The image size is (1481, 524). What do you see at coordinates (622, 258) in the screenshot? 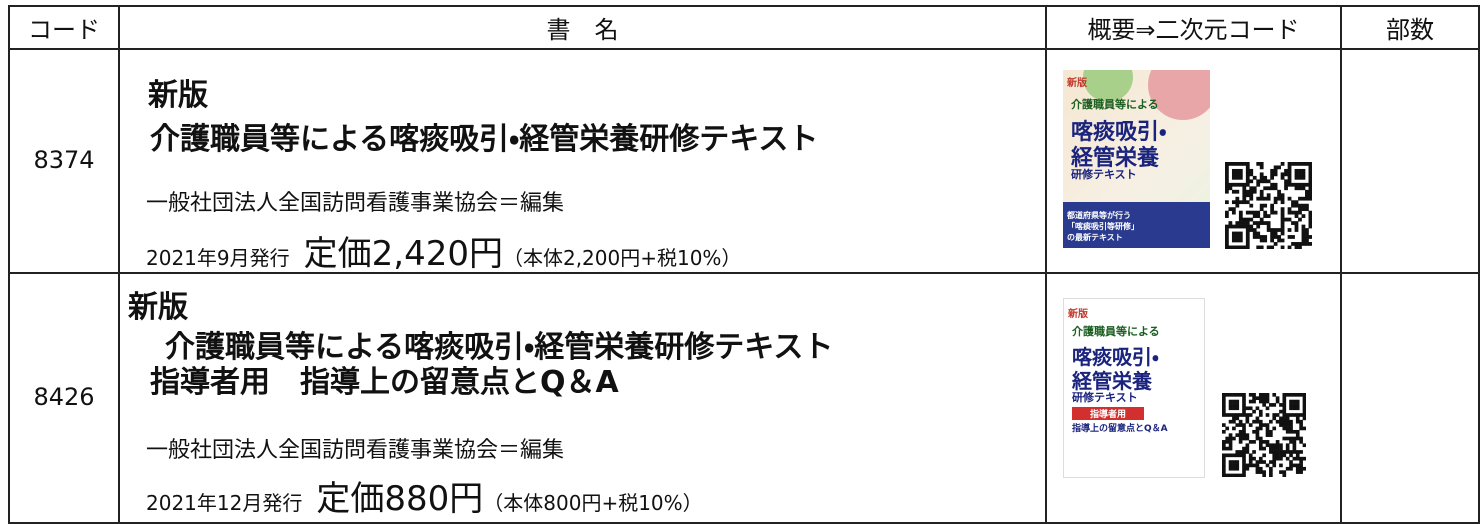
I see `price-detail: （本体2,200円+税10%）` at bounding box center [622, 258].